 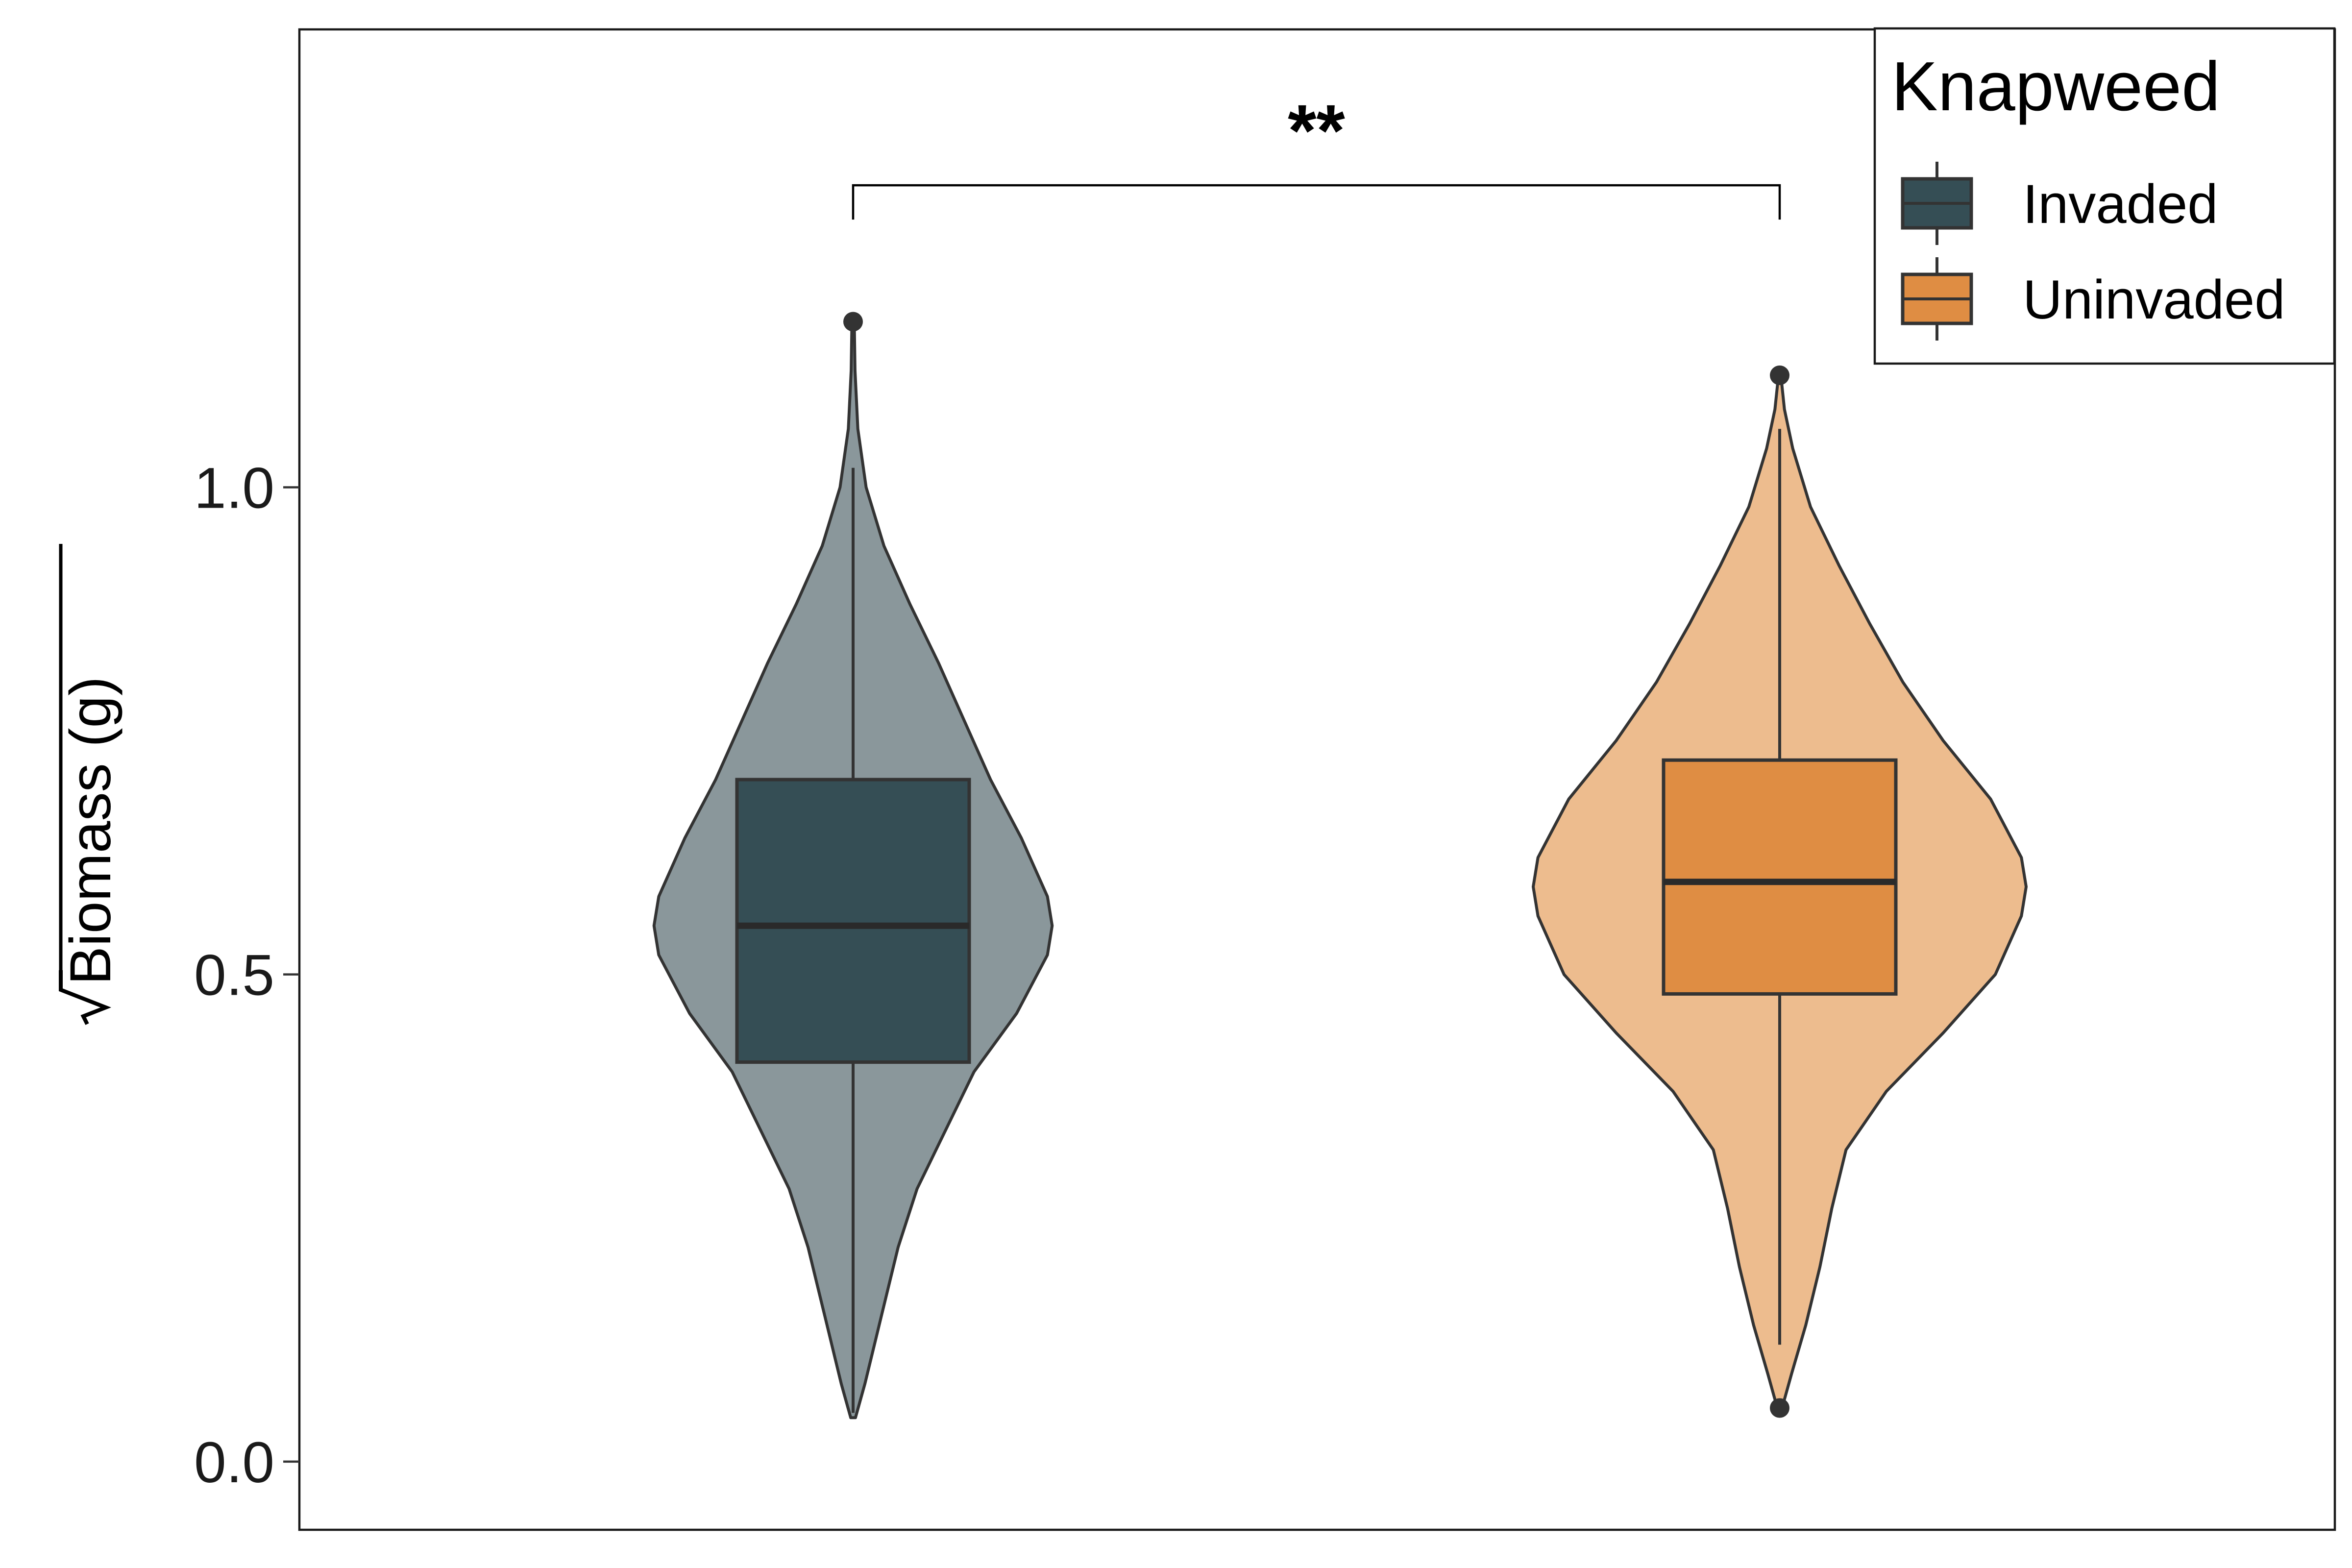 I want to click on legend-label: Uninvaded, so click(x=2154, y=299).